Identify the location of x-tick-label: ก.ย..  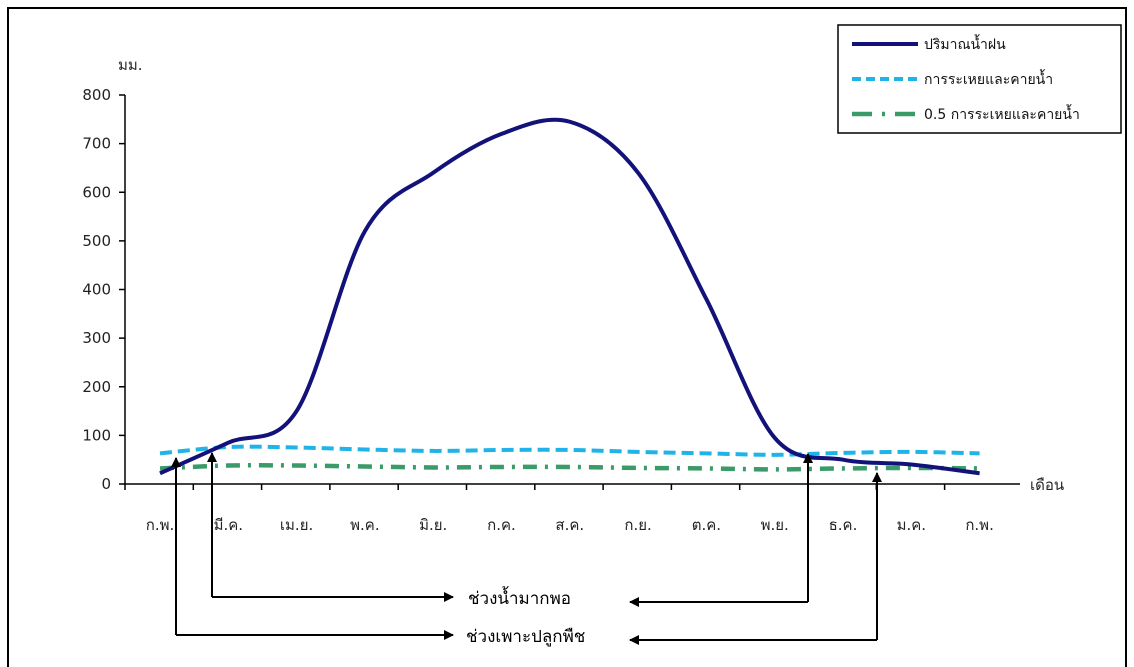
(637, 525).